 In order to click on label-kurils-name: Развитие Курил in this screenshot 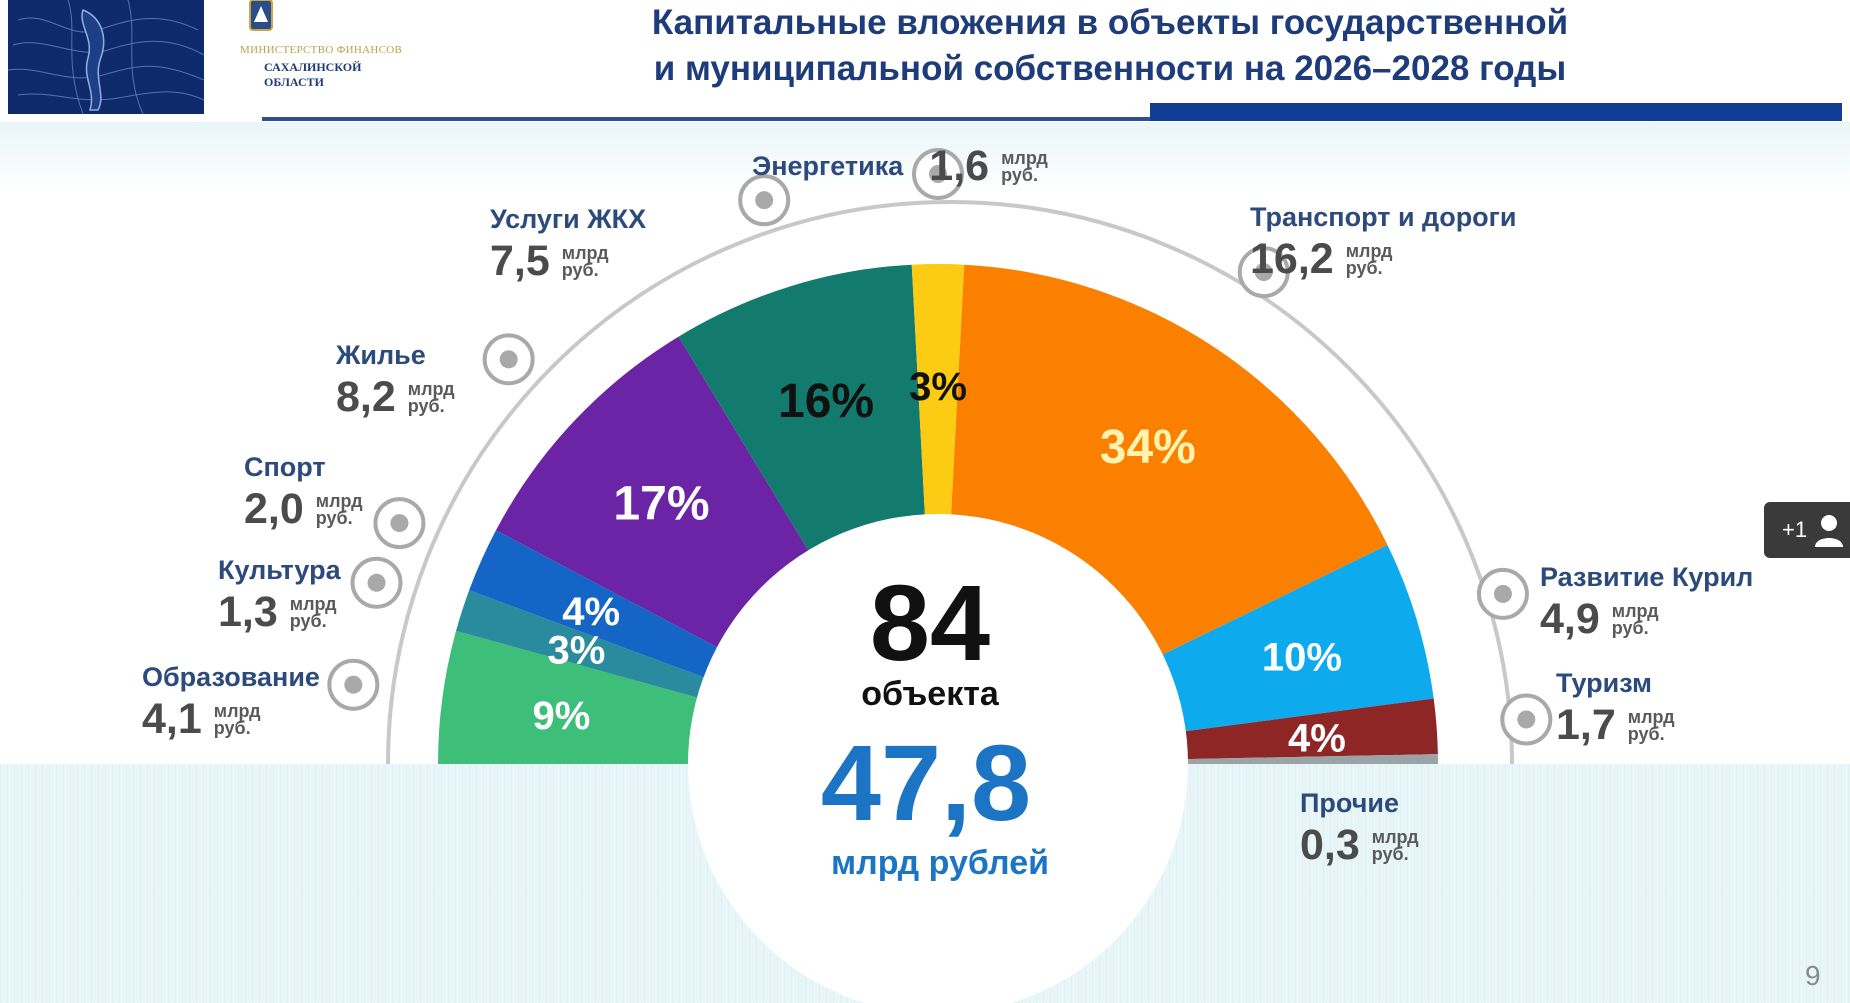, I will do `click(1647, 577)`.